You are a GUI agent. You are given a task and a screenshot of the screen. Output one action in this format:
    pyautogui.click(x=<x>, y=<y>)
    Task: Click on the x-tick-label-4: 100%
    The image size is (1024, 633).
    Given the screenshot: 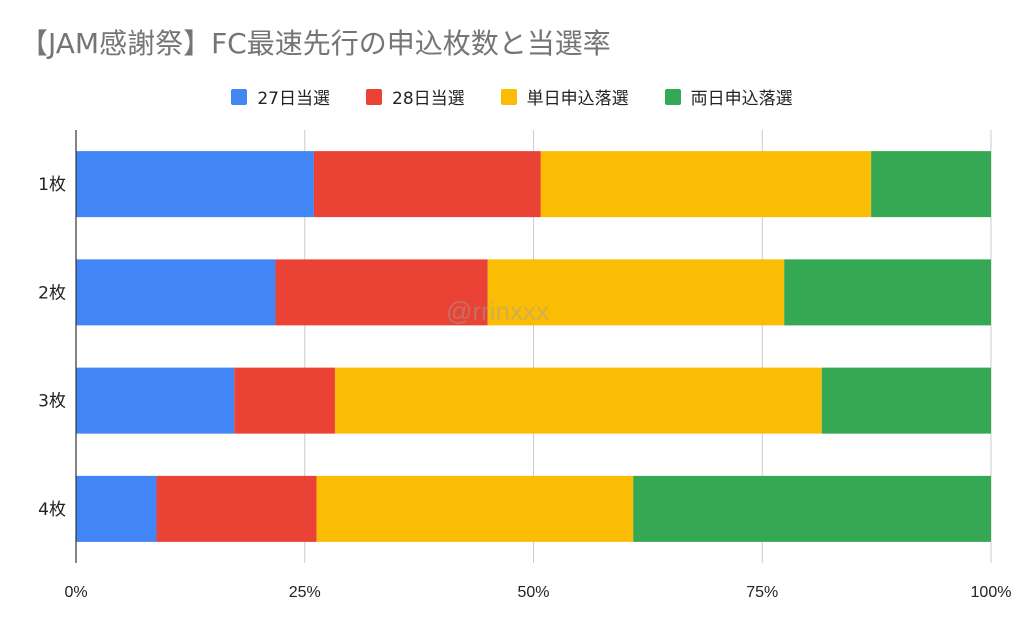 What is the action you would take?
    pyautogui.click(x=991, y=592)
    